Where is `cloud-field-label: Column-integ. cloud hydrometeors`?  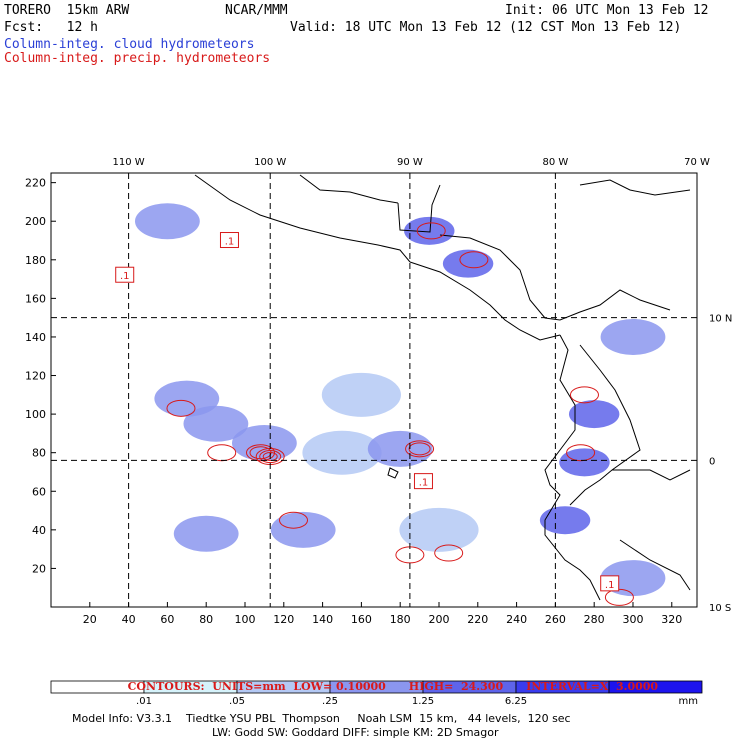
cloud-field-label: Column-integ. cloud hydrometeors is located at coordinates (129, 44).